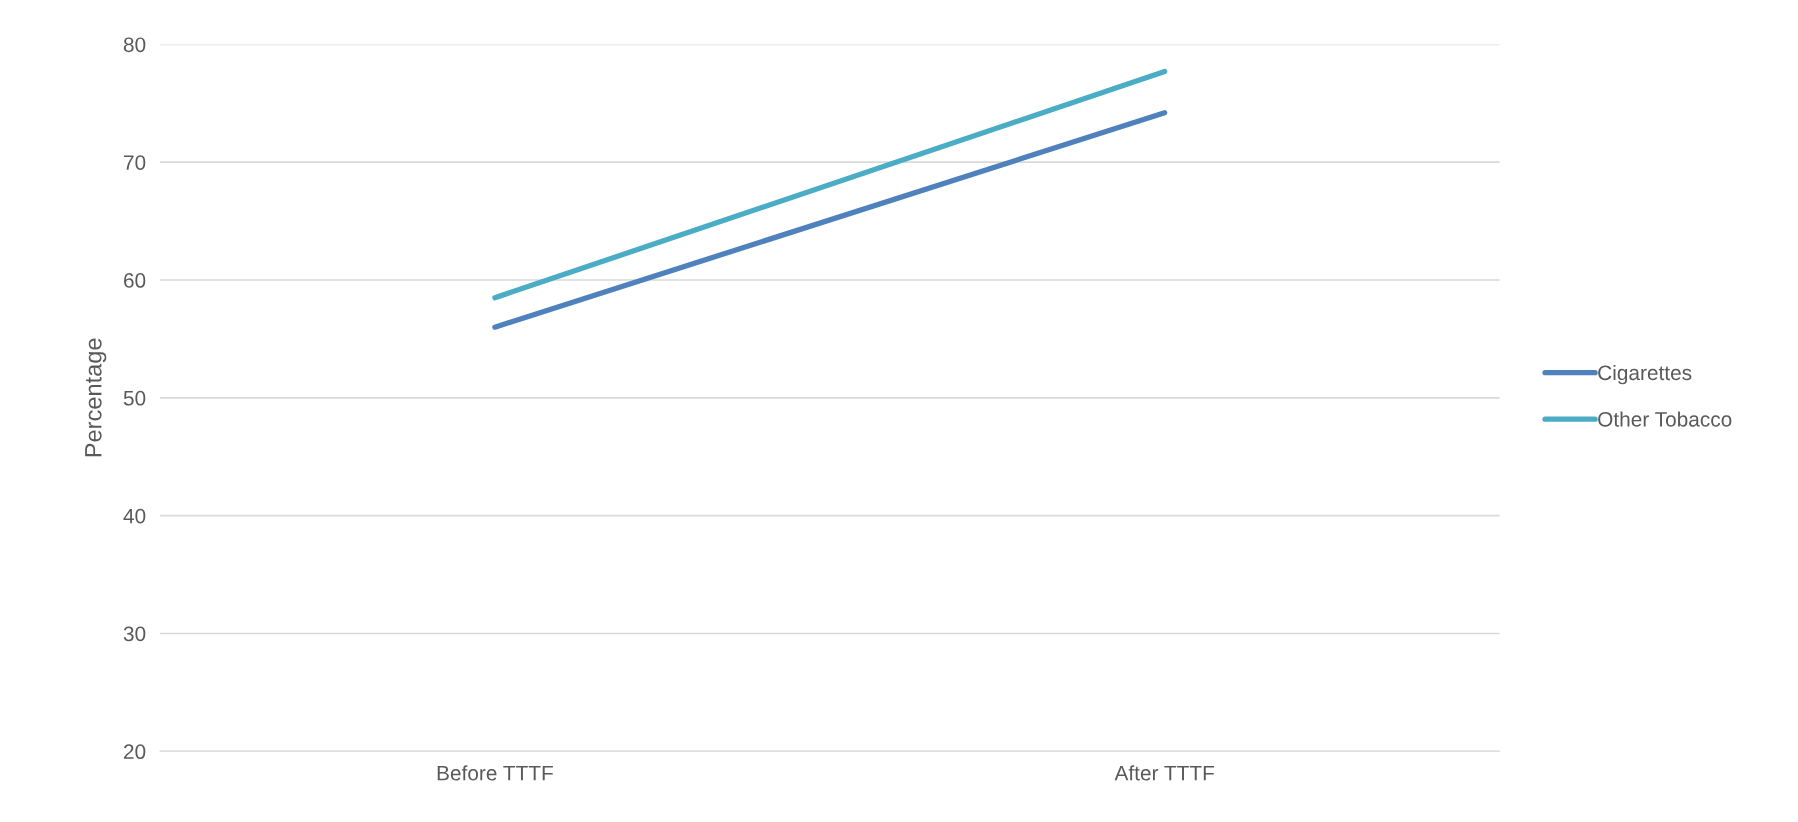  What do you see at coordinates (135, 280) in the screenshot?
I see `y-tick-label: 60` at bounding box center [135, 280].